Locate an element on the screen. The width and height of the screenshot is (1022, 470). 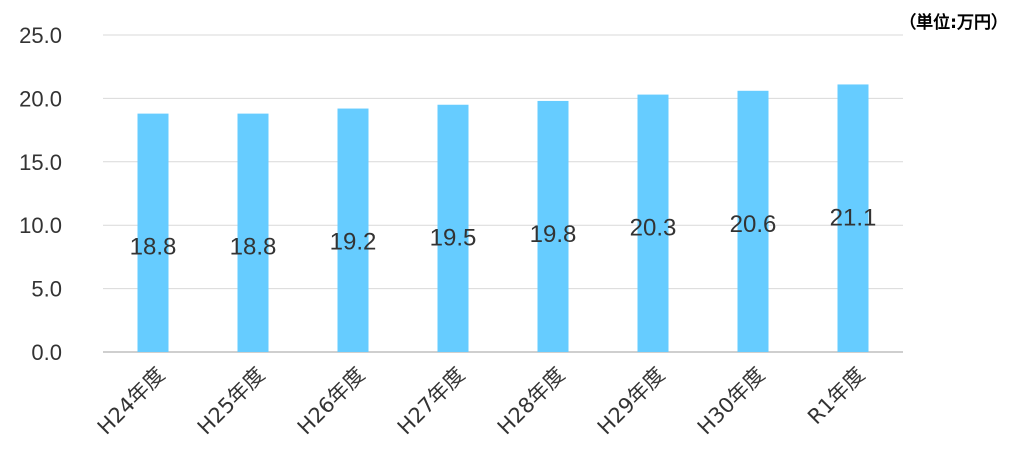
x-tick-label: H25年度 is located at coordinates (231, 401).